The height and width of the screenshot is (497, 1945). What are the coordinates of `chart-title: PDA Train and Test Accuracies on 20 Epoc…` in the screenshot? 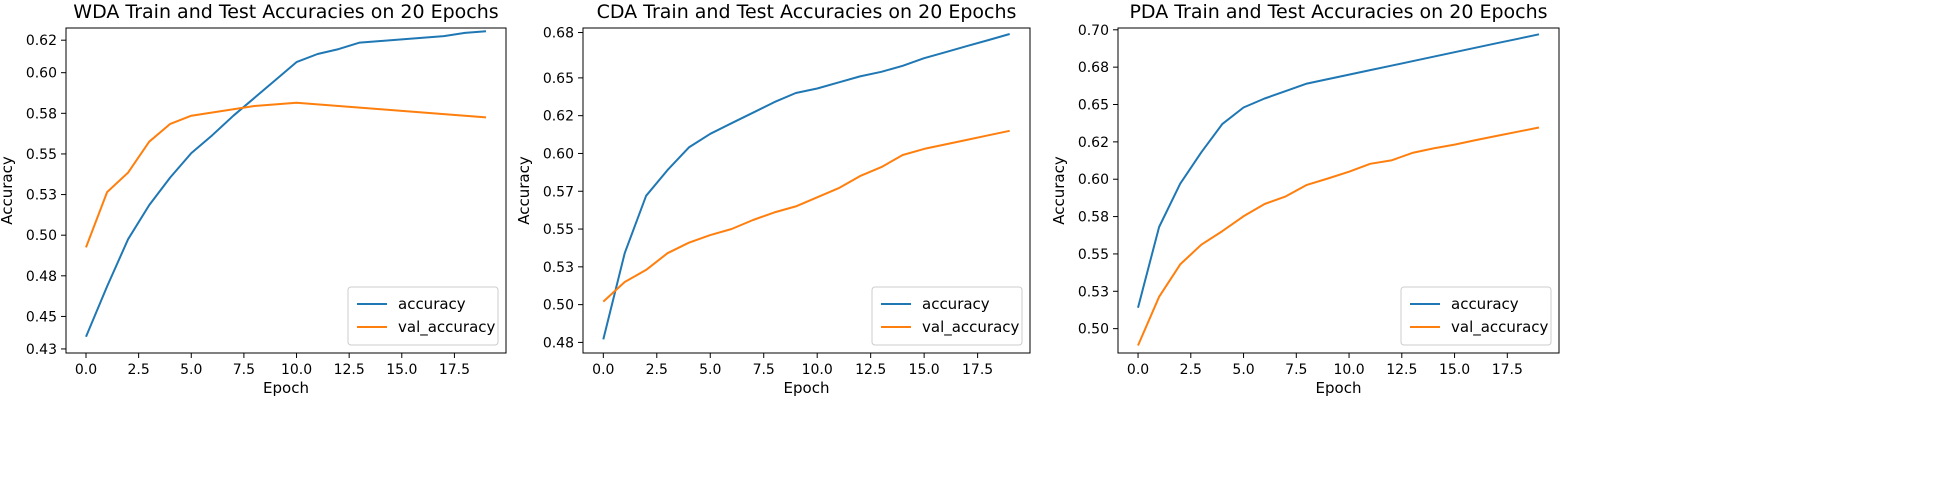 It's located at (1338, 12).